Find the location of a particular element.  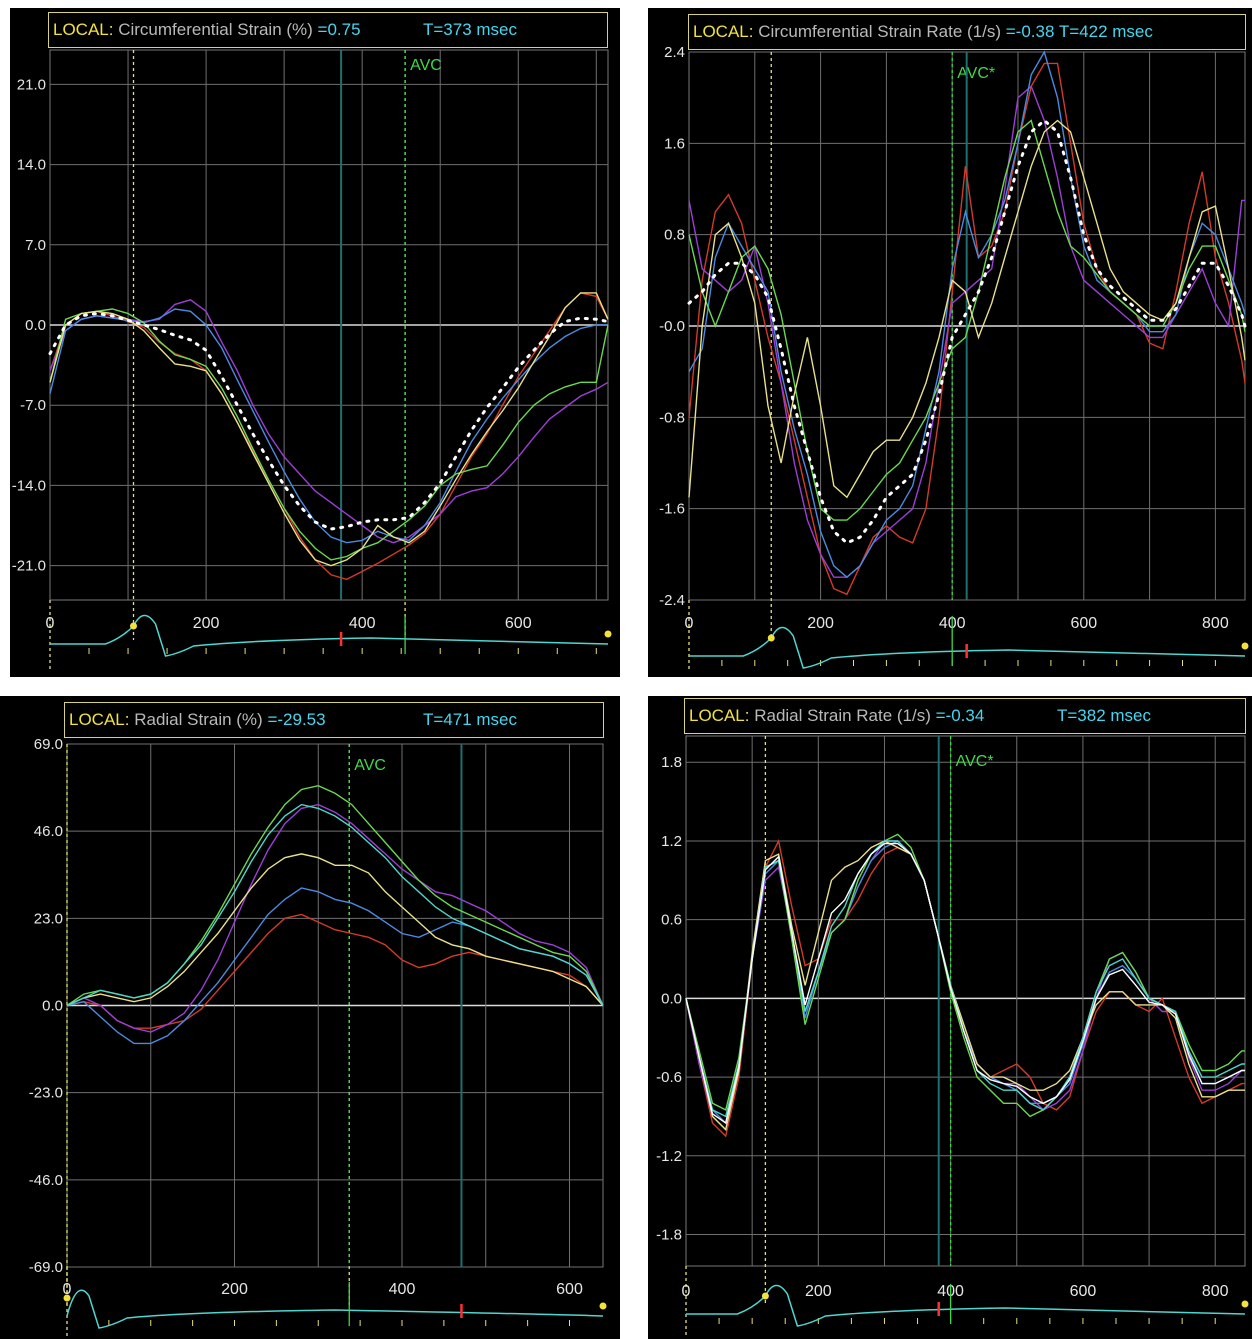

y-tick-label: -0.8 is located at coordinates (672, 417).